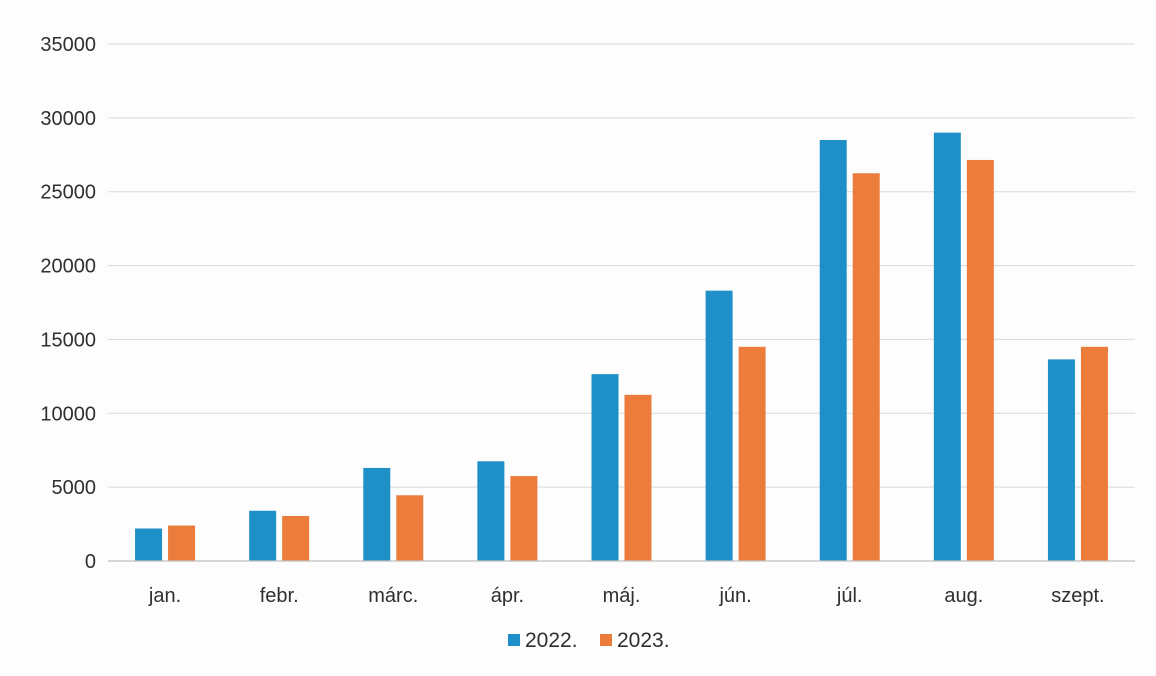 The image size is (1156, 676). Describe the element at coordinates (622, 596) in the screenshot. I see `x-tick-label: máj.` at that location.